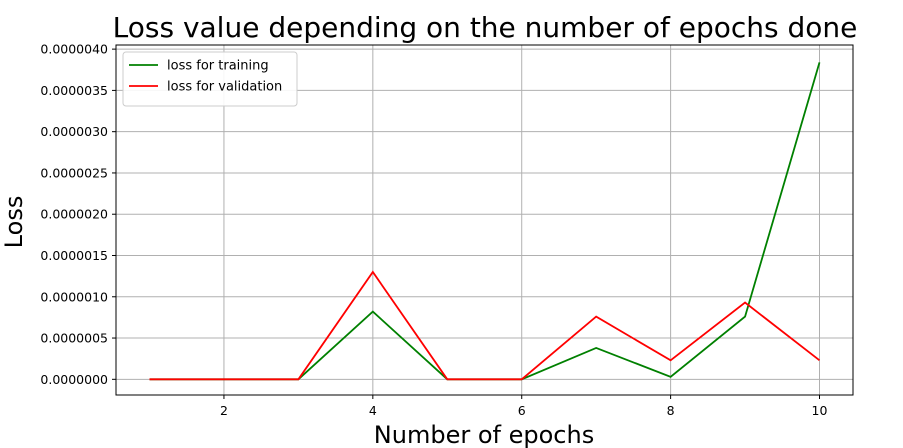 The height and width of the screenshot is (448, 903). I want to click on legend-box, so click(210, 79).